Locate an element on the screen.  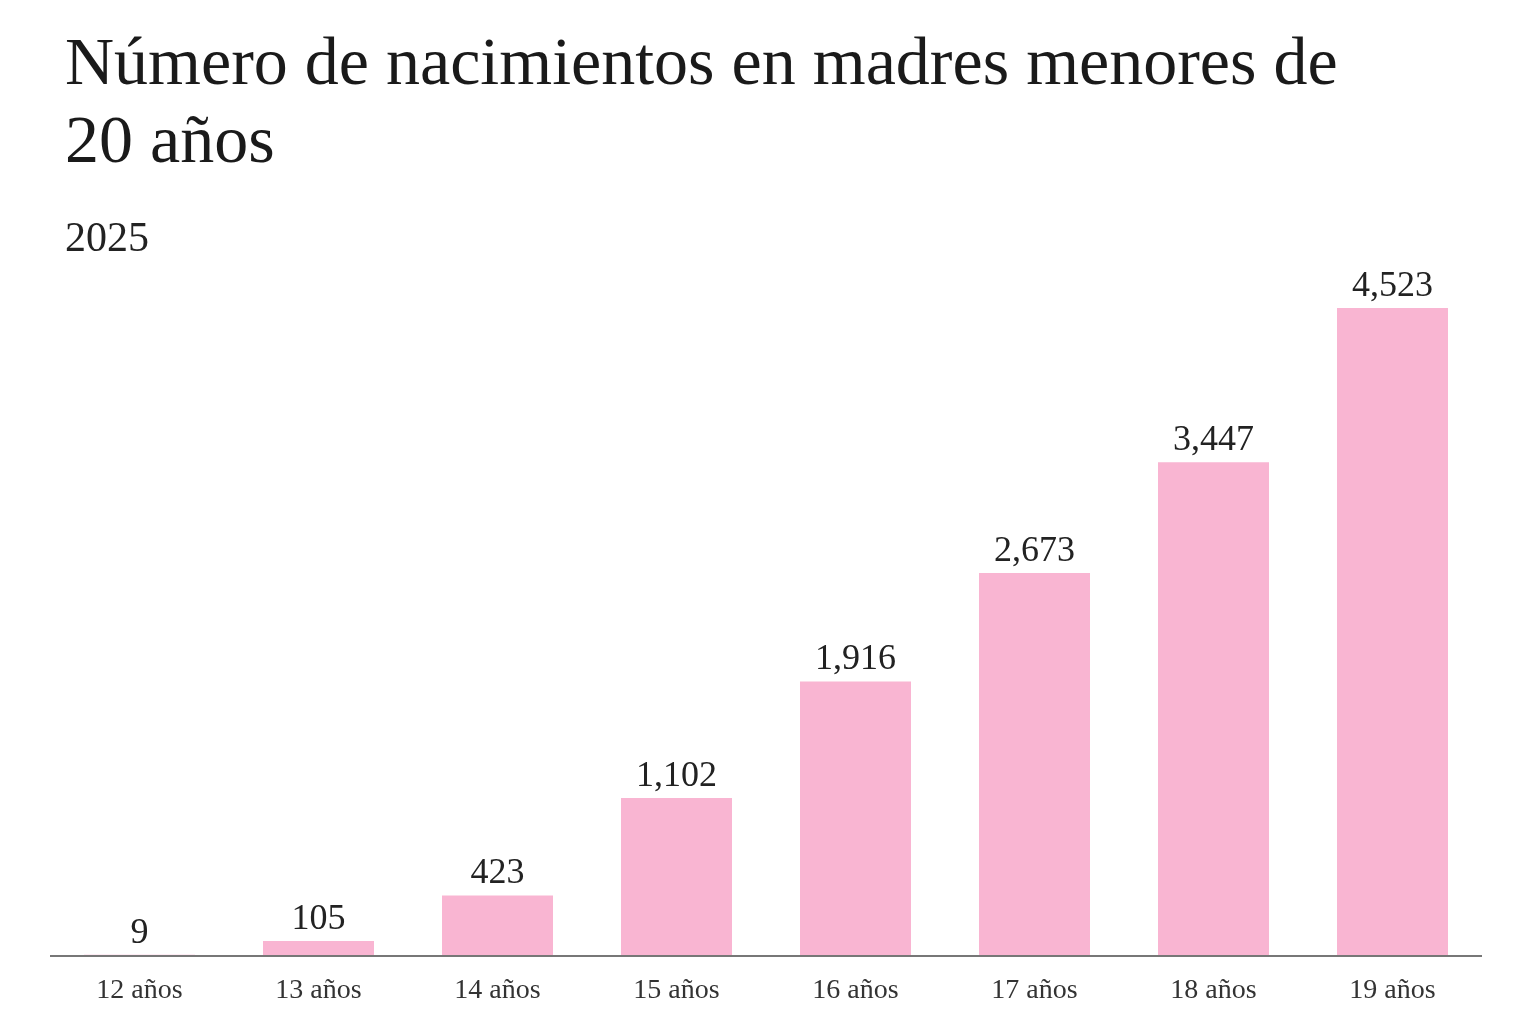
data-label: 423 is located at coordinates (497, 871).